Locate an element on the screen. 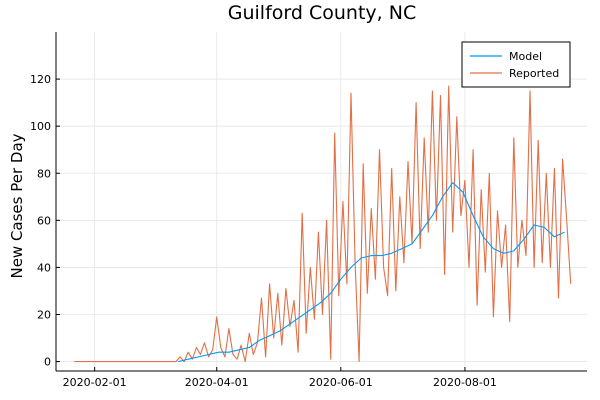 The image size is (600, 400). x-tick-label: 2020-04-01 is located at coordinates (217, 382).